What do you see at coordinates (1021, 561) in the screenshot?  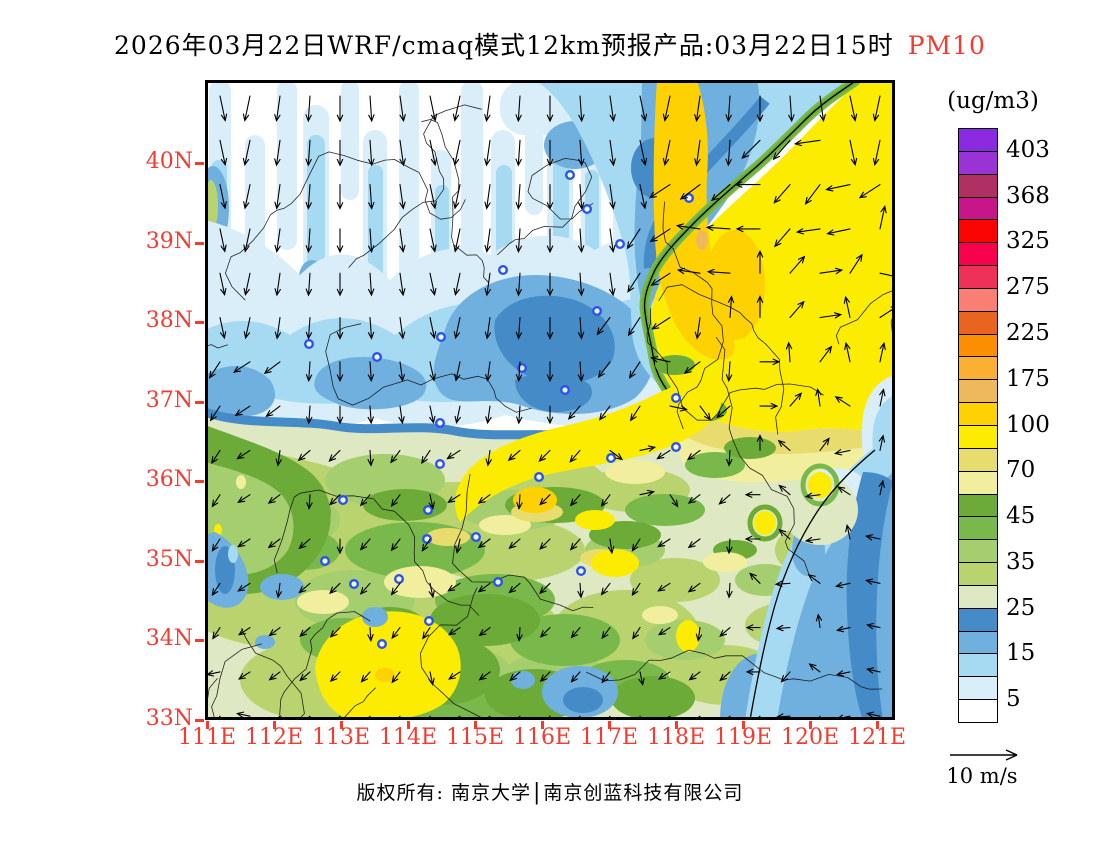 I see `colorbar-tick-label: 35` at bounding box center [1021, 561].